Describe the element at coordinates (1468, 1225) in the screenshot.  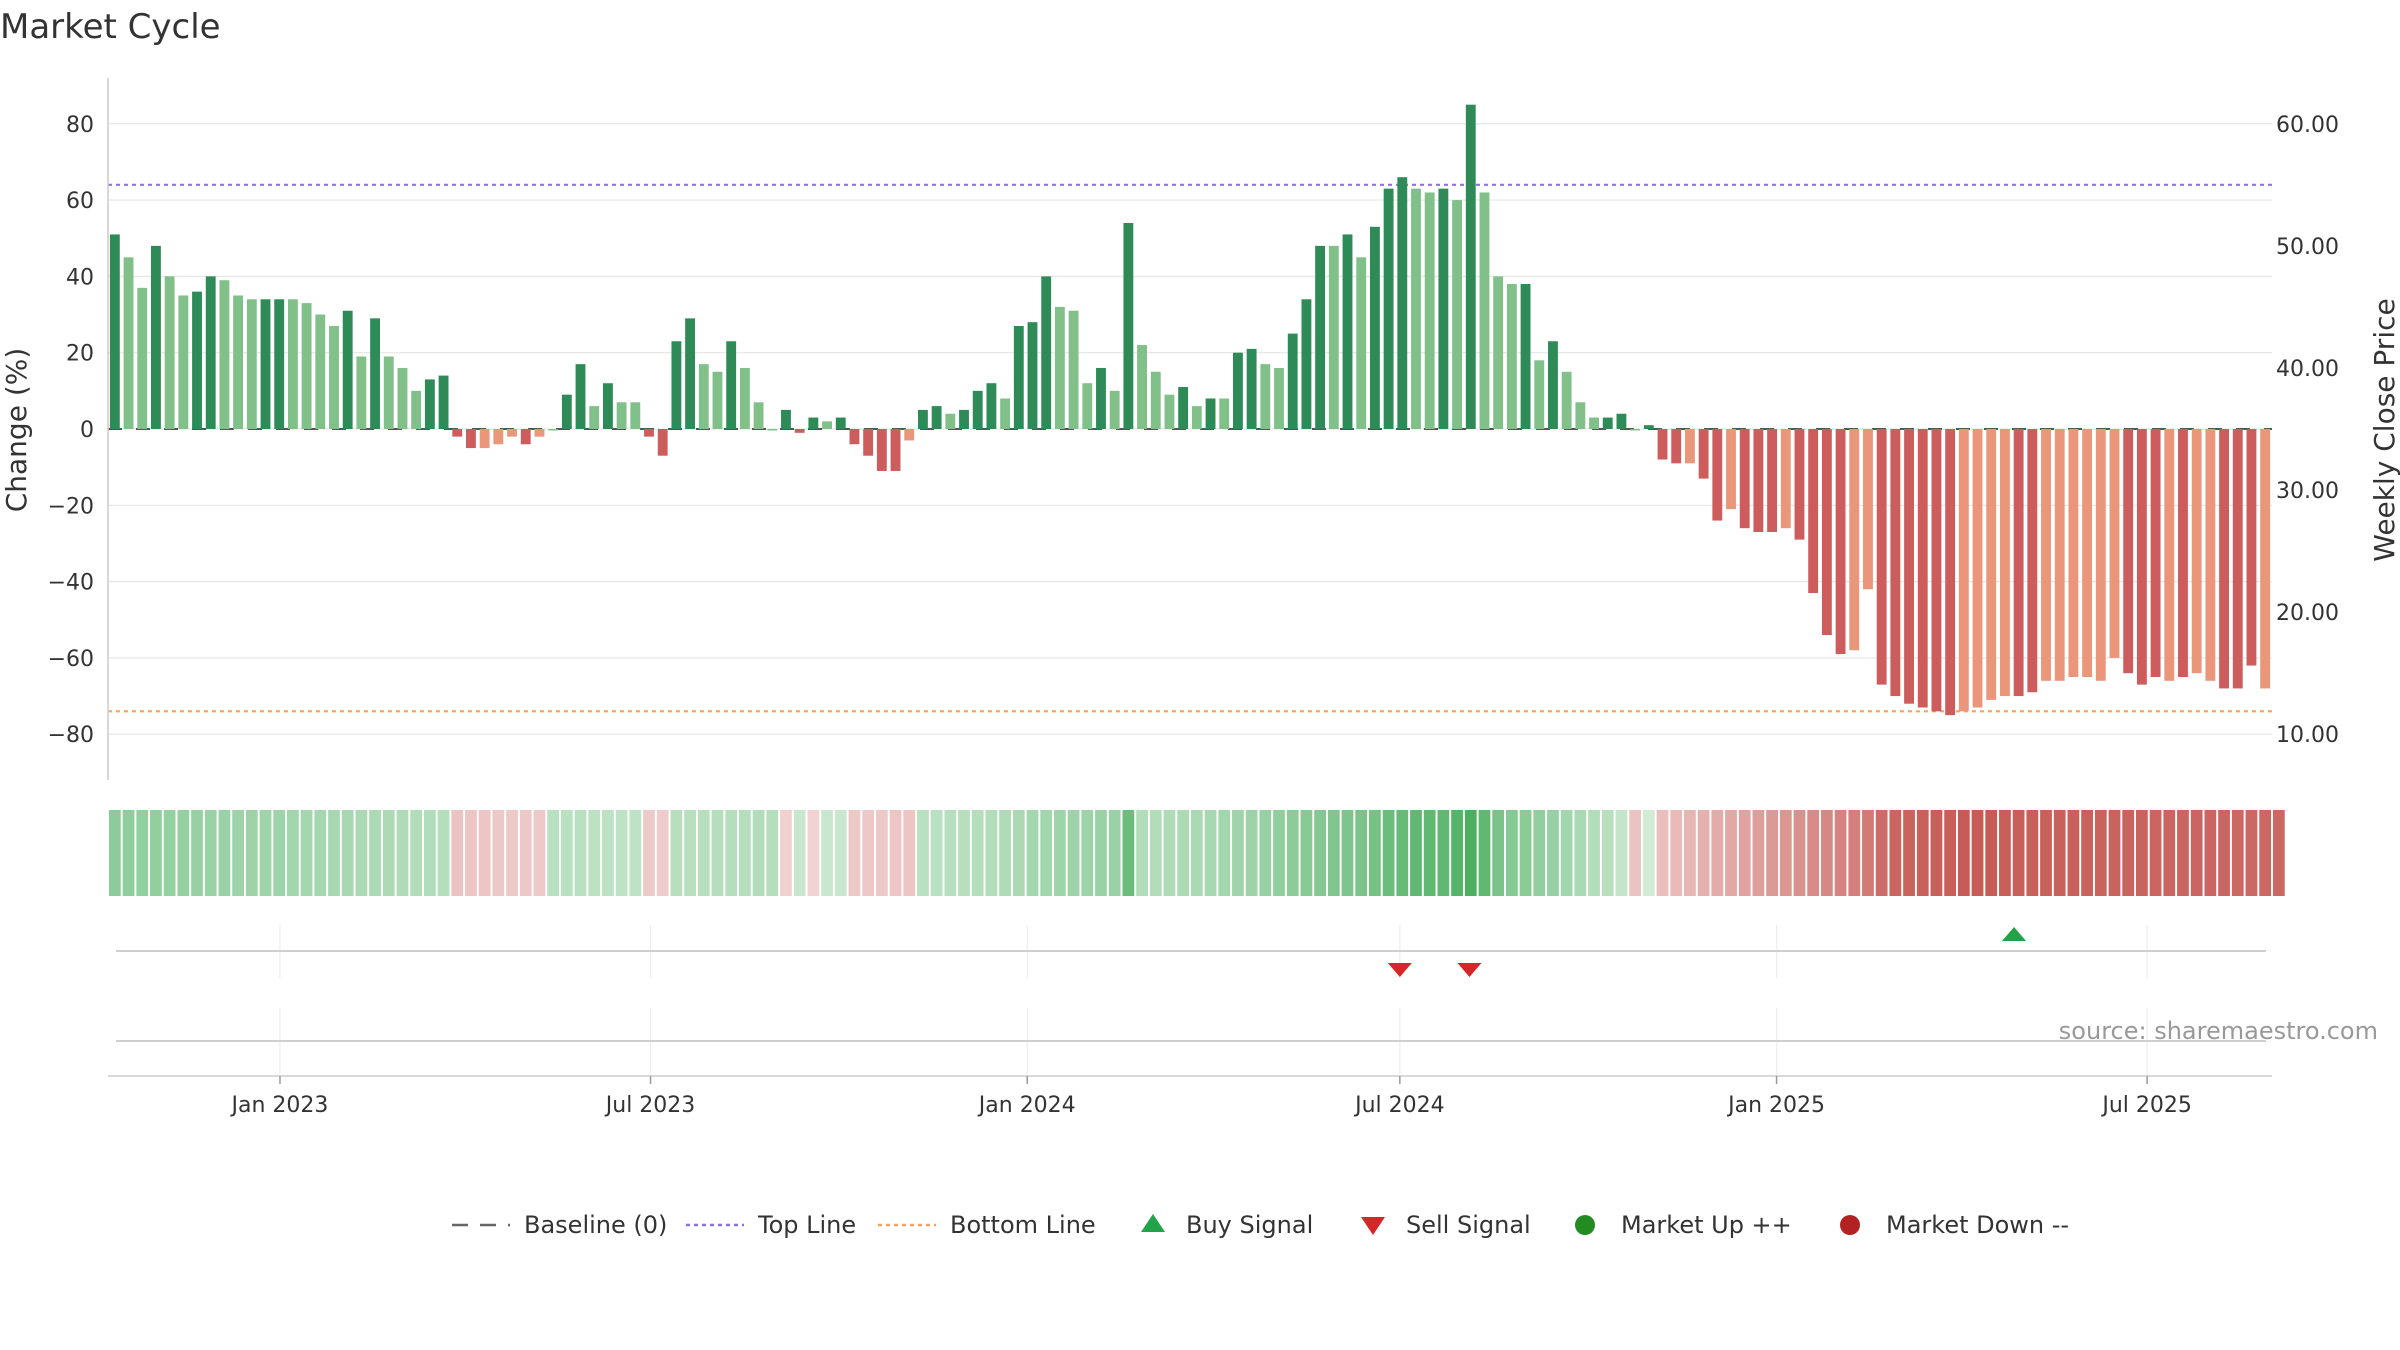
I see `legend-label: Sell Signal` at that location.